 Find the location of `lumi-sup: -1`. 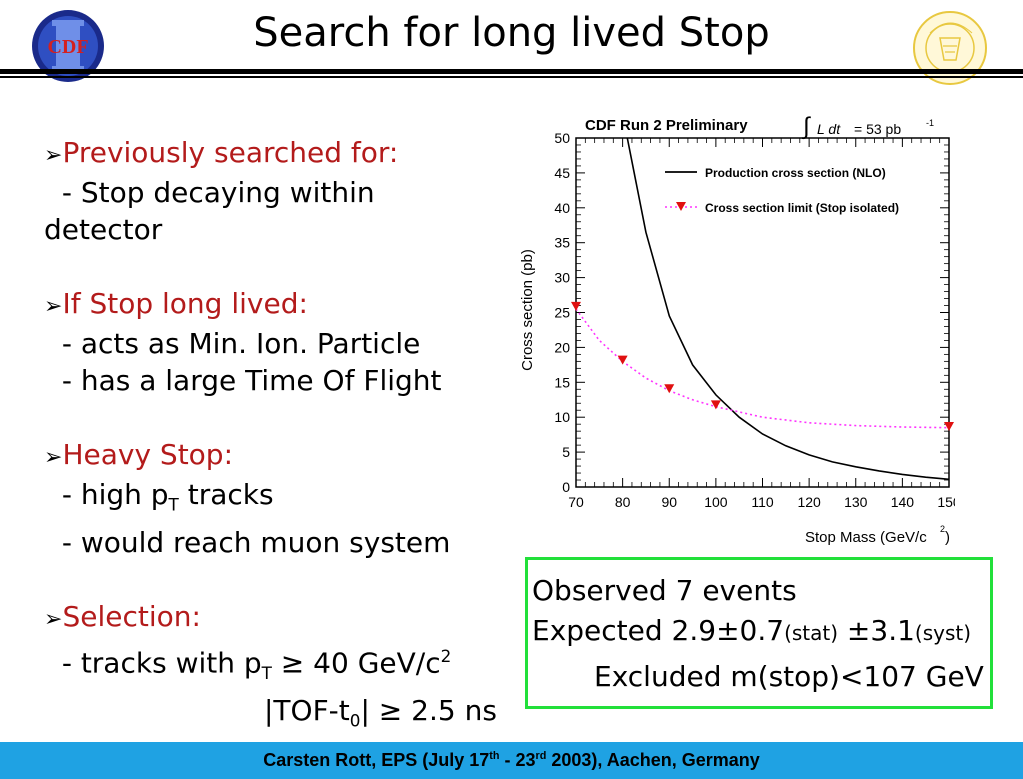

lumi-sup: -1 is located at coordinates (930, 123).